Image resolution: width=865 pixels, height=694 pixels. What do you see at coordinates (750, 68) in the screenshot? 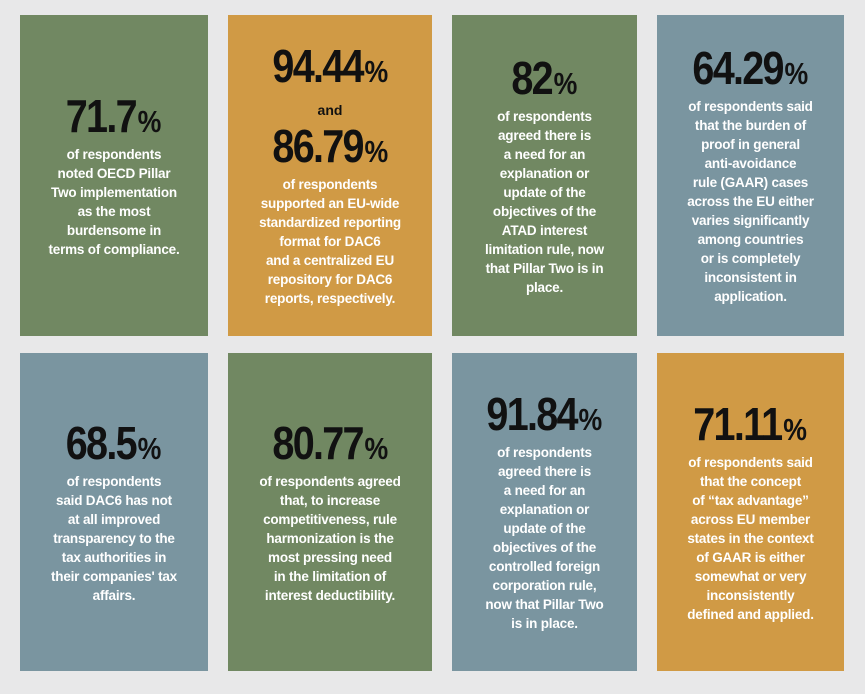
I see `stat-value: 64.29%` at bounding box center [750, 68].